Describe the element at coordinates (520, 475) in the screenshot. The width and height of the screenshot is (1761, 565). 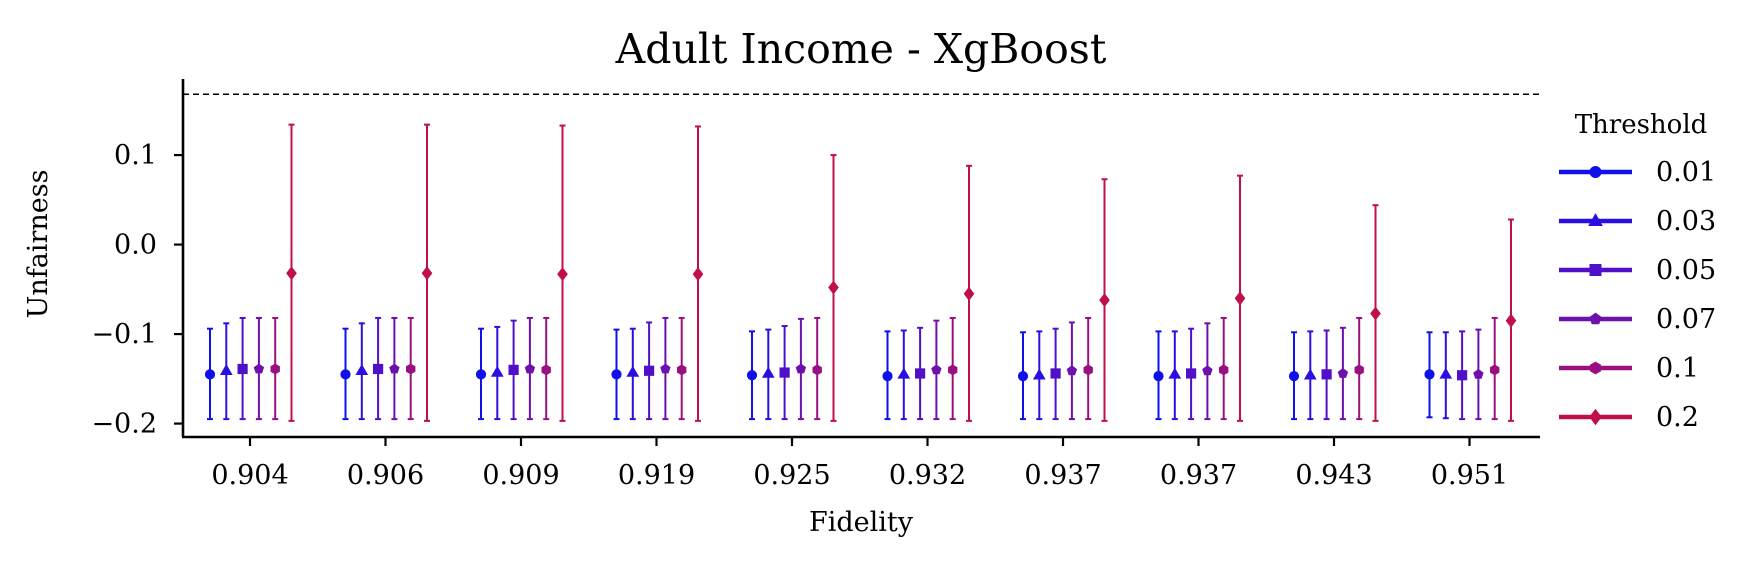
I see `x-tick-label: 0.909` at that location.